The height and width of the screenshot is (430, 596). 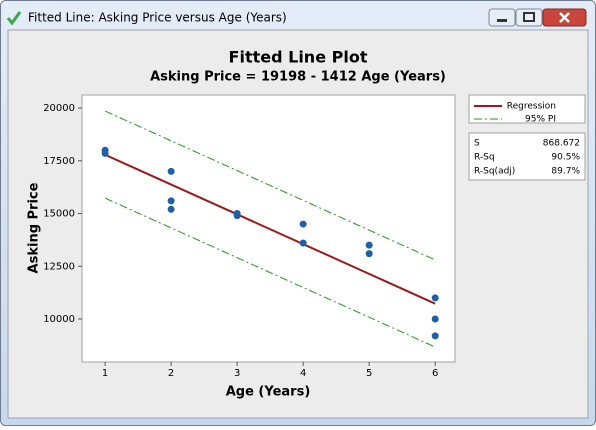 What do you see at coordinates (14, 18) in the screenshot?
I see `app-icon` at bounding box center [14, 18].